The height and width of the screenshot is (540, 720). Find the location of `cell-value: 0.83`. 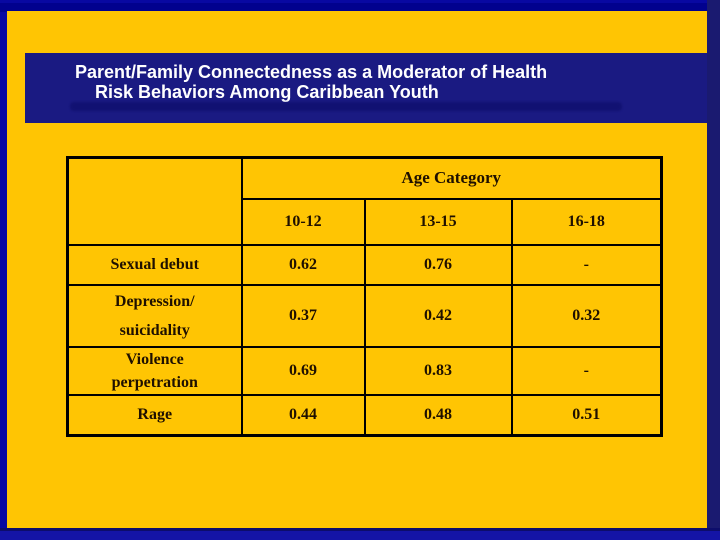

cell-value: 0.83 is located at coordinates (438, 370).